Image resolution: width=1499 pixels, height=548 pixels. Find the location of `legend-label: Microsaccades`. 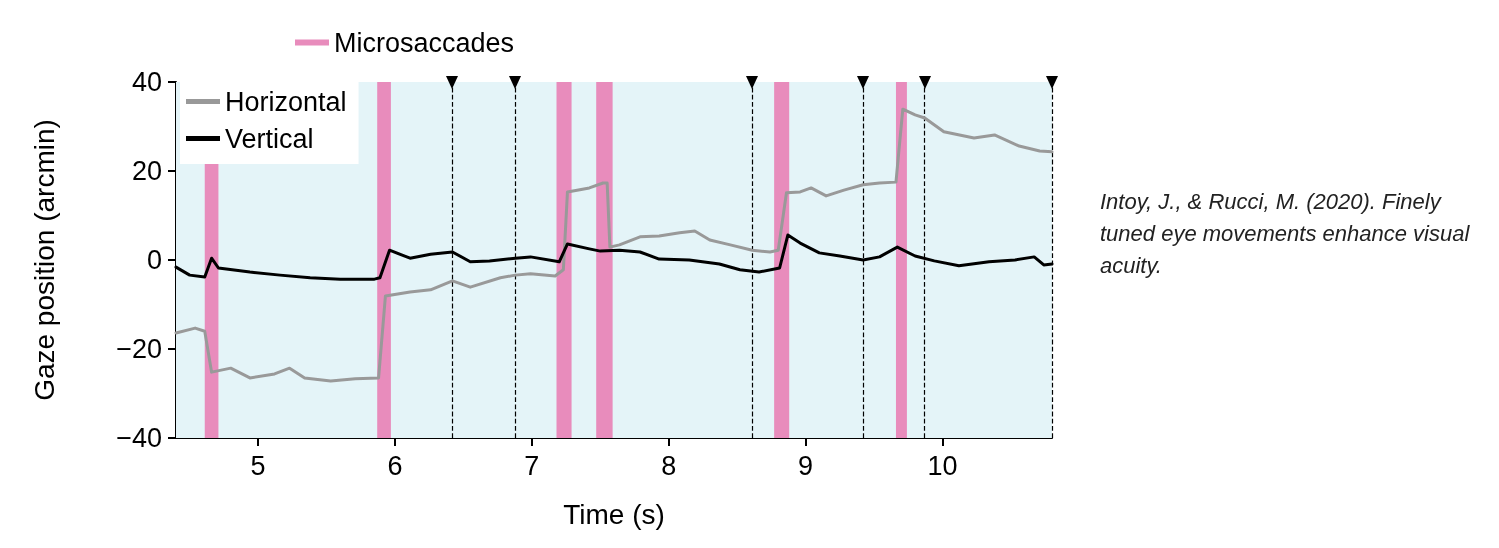

legend-label: Microsaccades is located at coordinates (424, 42).